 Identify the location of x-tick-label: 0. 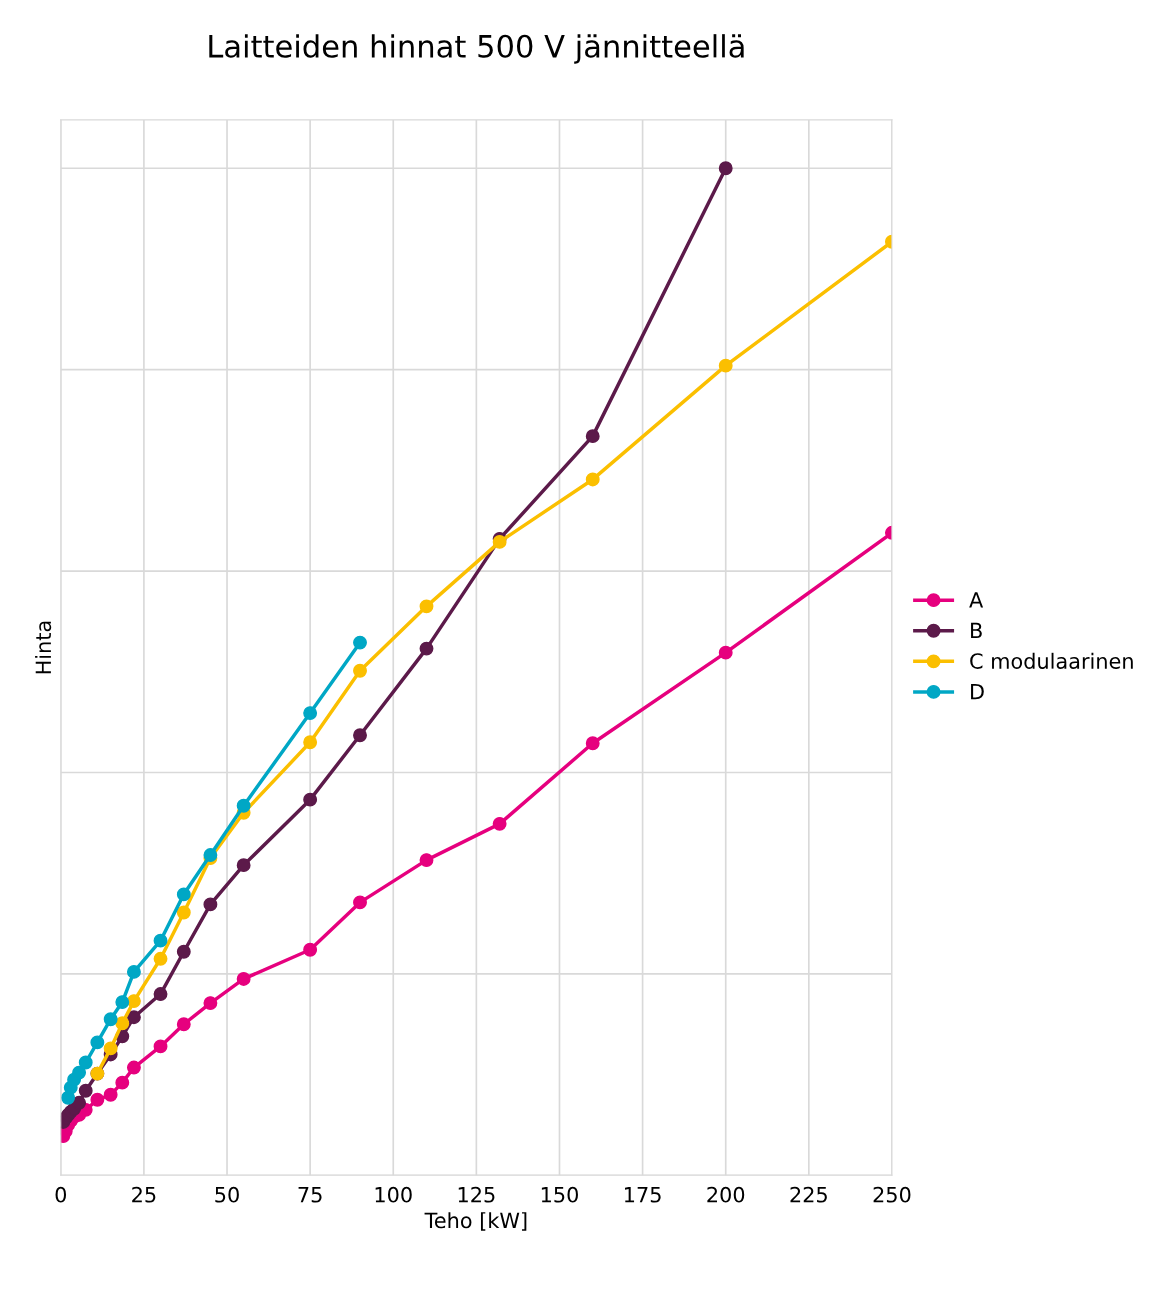
(61, 1194).